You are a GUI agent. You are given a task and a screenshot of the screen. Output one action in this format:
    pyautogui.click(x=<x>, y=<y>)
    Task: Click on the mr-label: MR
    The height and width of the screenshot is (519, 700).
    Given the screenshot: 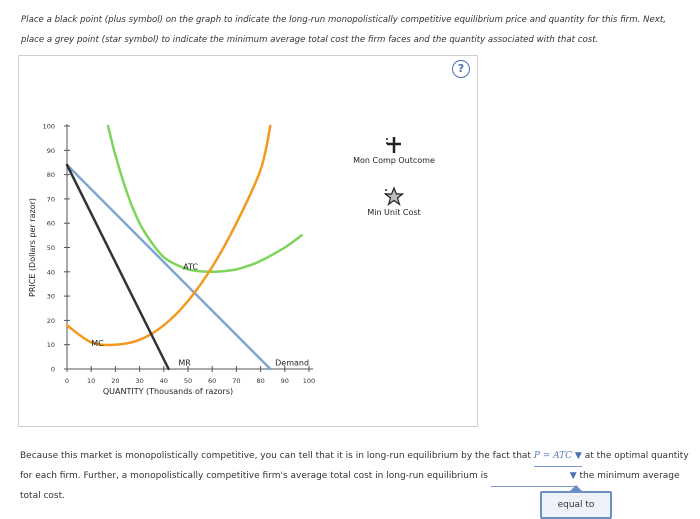 What is the action you would take?
    pyautogui.click(x=184, y=362)
    